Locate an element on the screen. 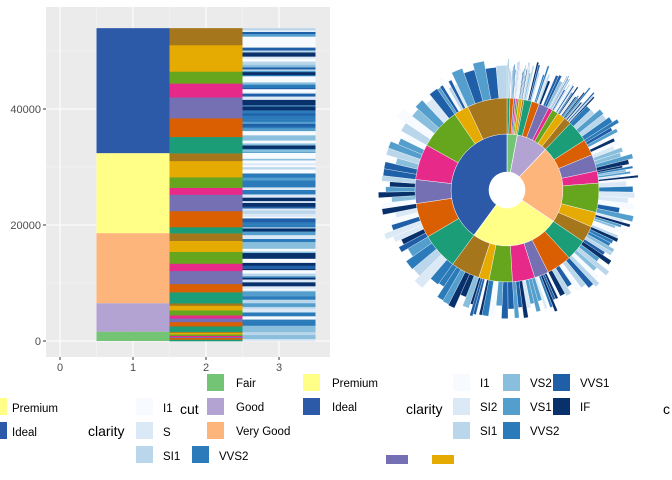 This screenshot has width=672, height=480. legend-label: VS1 is located at coordinates (541, 408).